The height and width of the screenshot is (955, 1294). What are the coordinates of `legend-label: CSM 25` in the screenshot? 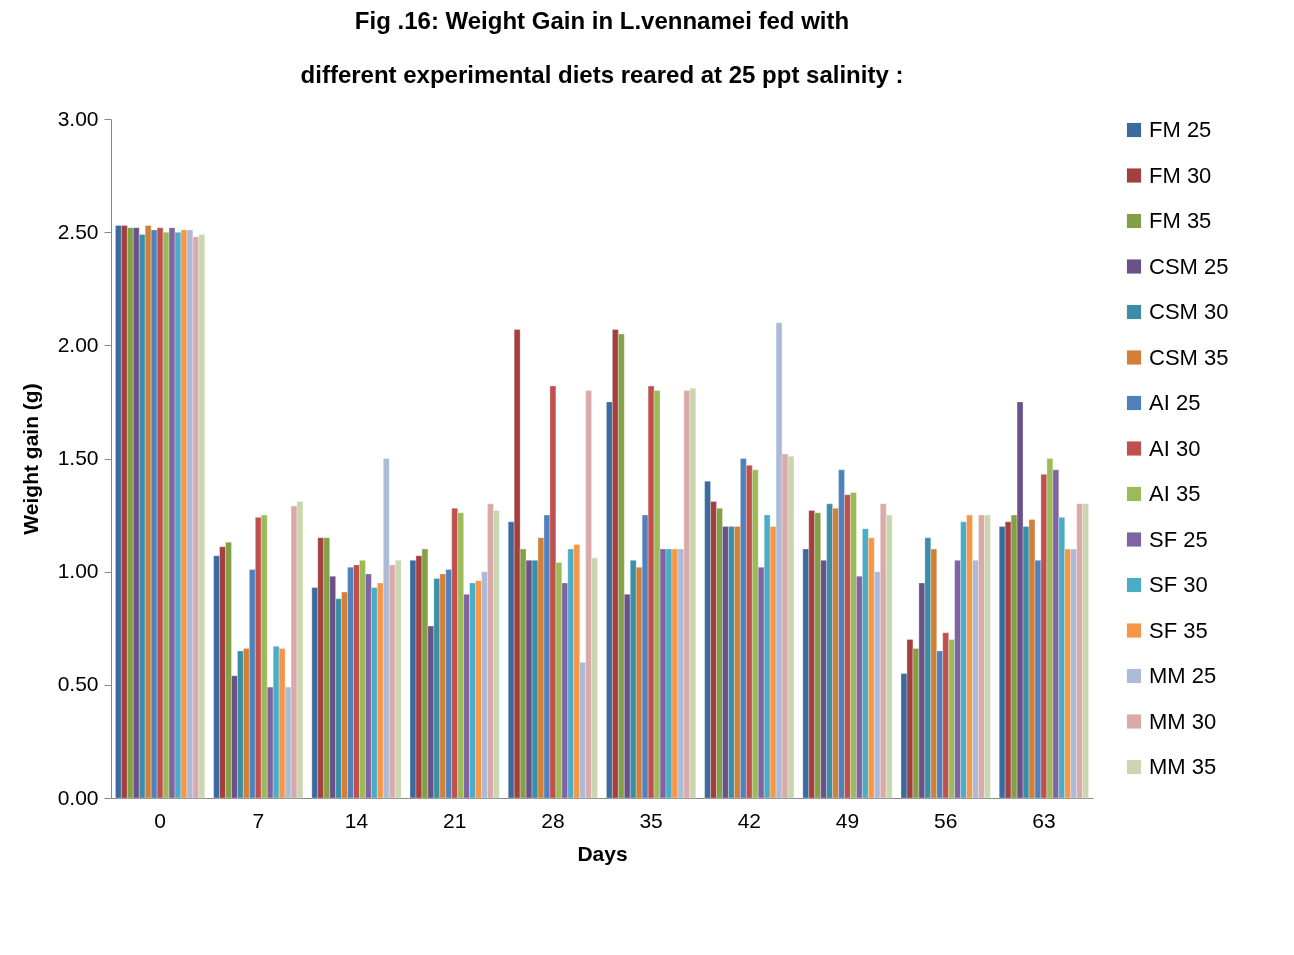 It's located at (1189, 266).